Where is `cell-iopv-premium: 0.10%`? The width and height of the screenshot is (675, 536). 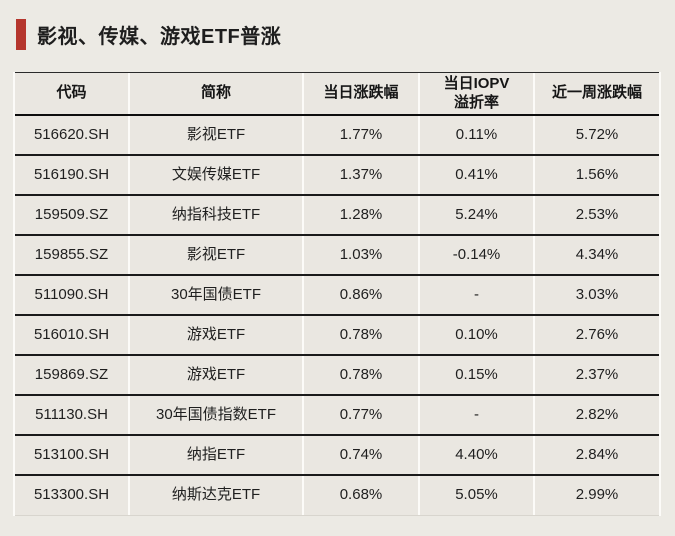
cell-iopv-premium: 0.10% is located at coordinates (475, 335).